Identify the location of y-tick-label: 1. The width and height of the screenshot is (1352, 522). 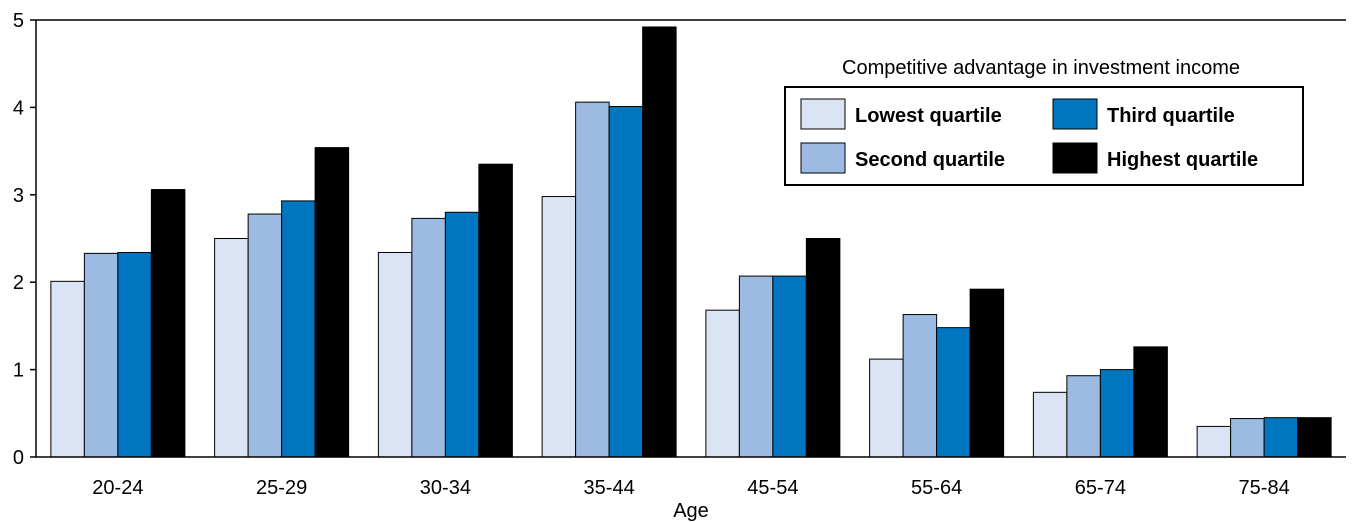
(18, 371).